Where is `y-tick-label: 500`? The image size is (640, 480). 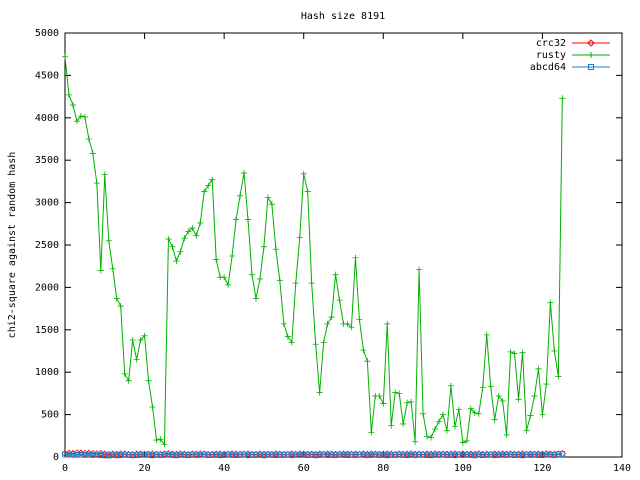 y-tick-label: 500 is located at coordinates (50, 415).